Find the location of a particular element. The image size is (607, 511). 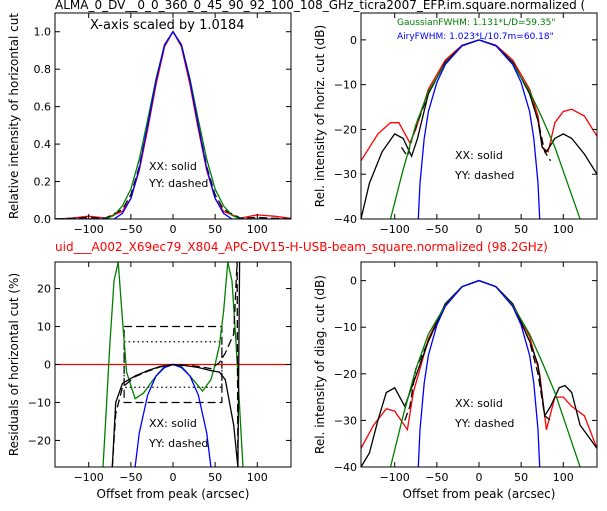

y-tick-label: 0.4 is located at coordinates (43, 144).